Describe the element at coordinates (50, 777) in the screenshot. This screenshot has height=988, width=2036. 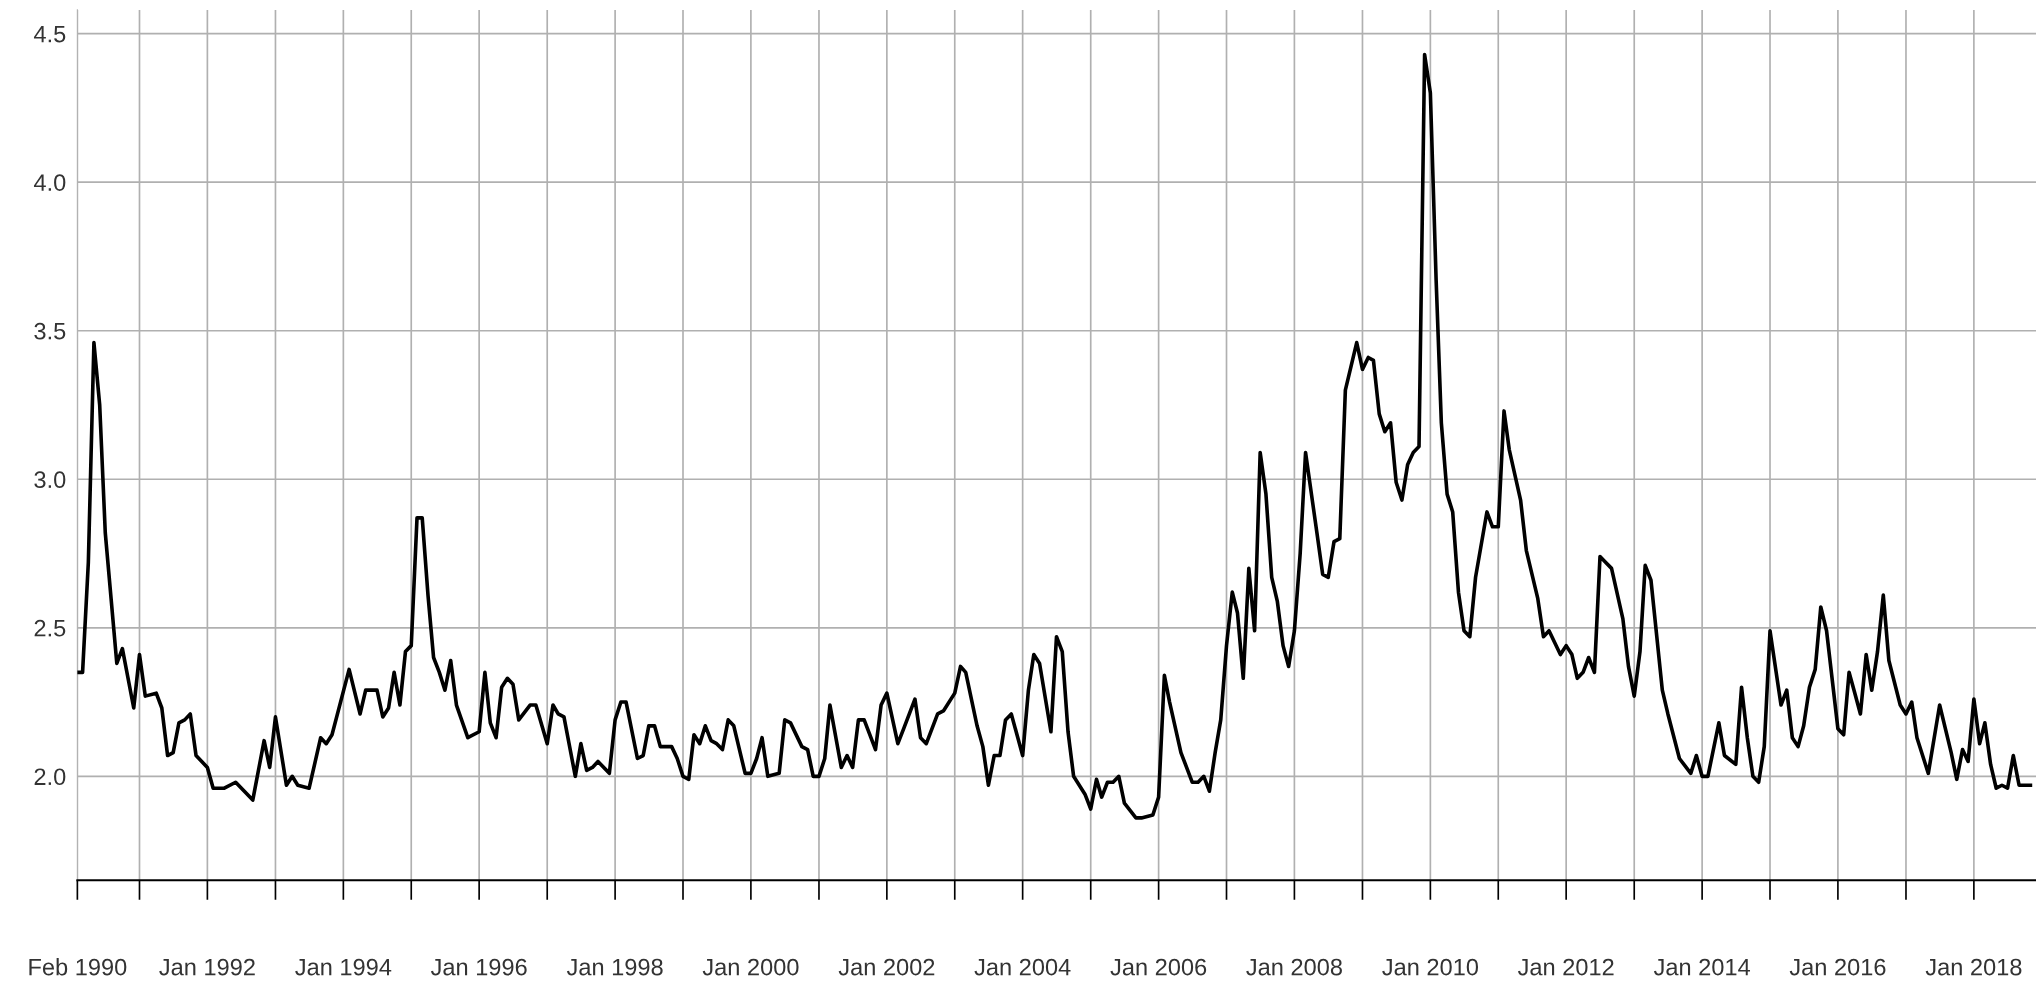
I see `y-tick-label: 2.0` at that location.